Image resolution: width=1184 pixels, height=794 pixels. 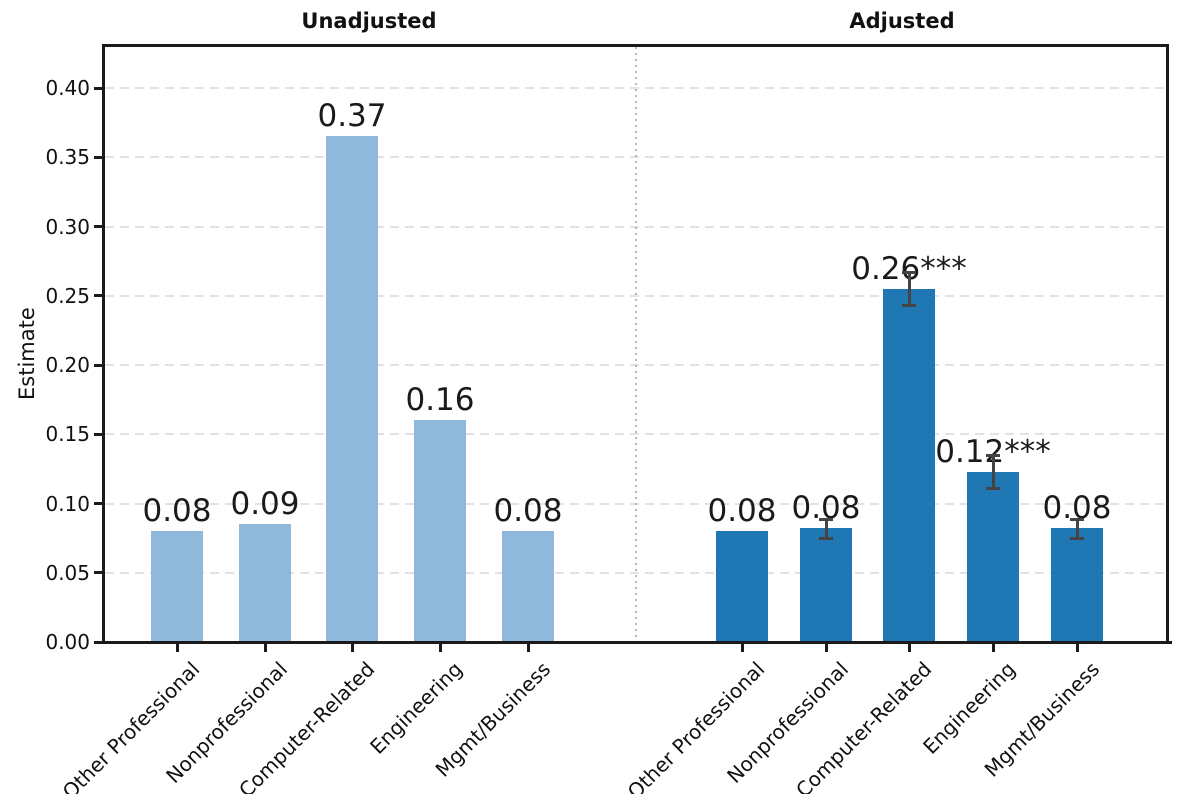 What do you see at coordinates (863, 725) in the screenshot?
I see `x-tick-label: Computer-Related` at bounding box center [863, 725].